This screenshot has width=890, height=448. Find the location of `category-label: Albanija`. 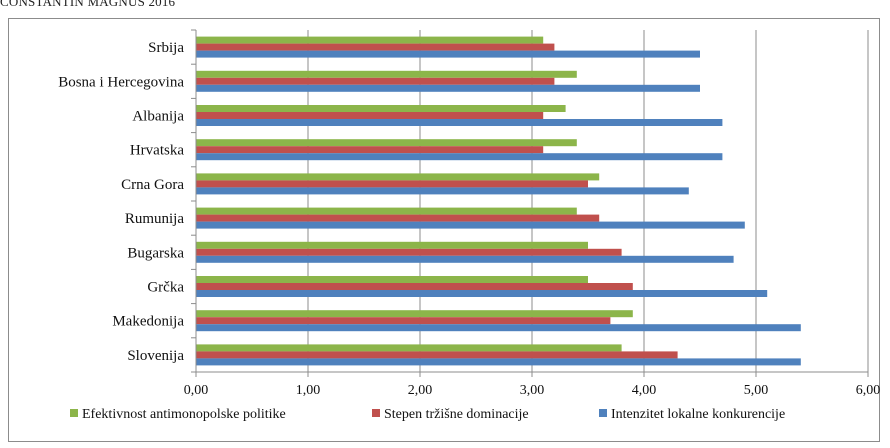

category-label: Albanija is located at coordinates (158, 117).